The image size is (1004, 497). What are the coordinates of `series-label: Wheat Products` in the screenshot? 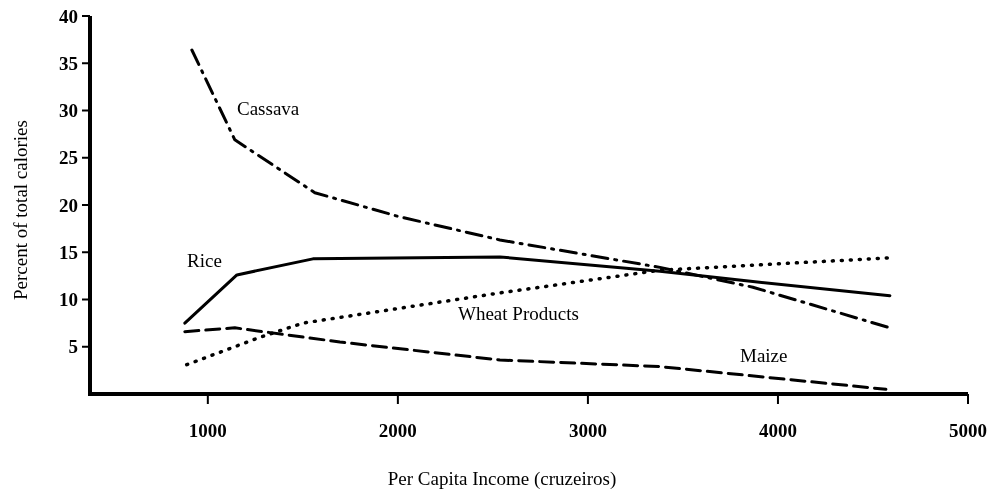 It's located at (518, 313).